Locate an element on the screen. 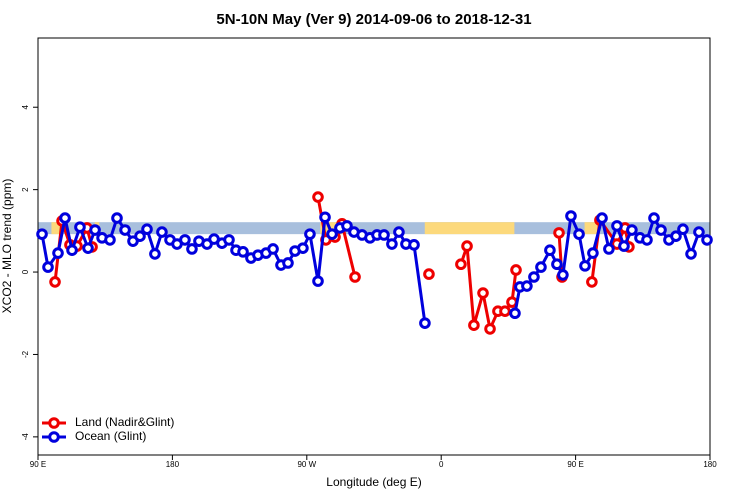  x-tick-label: 90 W is located at coordinates (306, 464).